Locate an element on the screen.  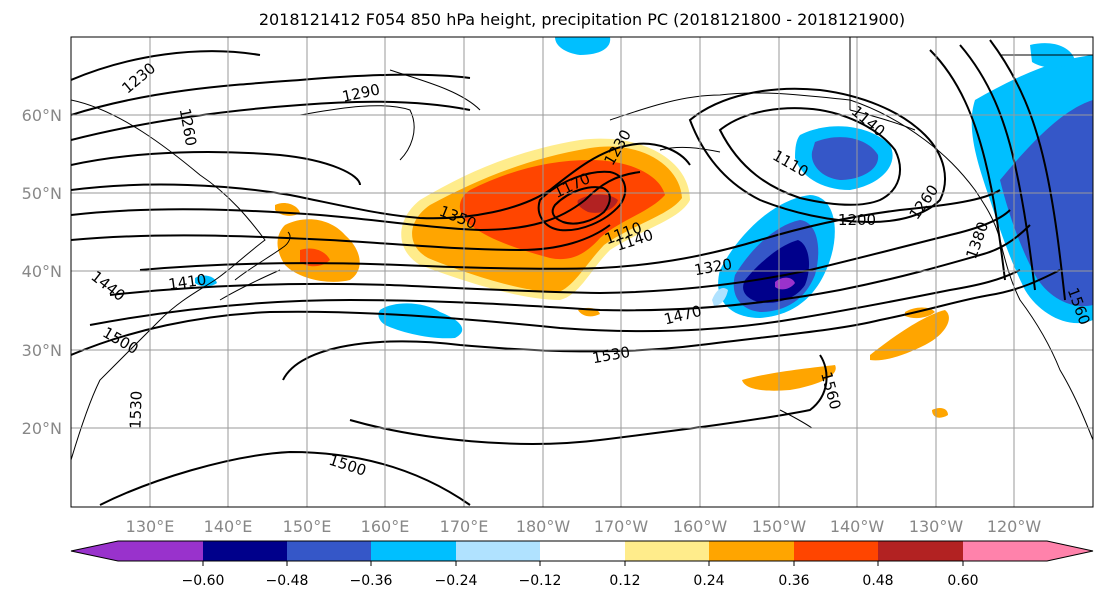
pos-anomaly-max is located at coordinates (597, 203).